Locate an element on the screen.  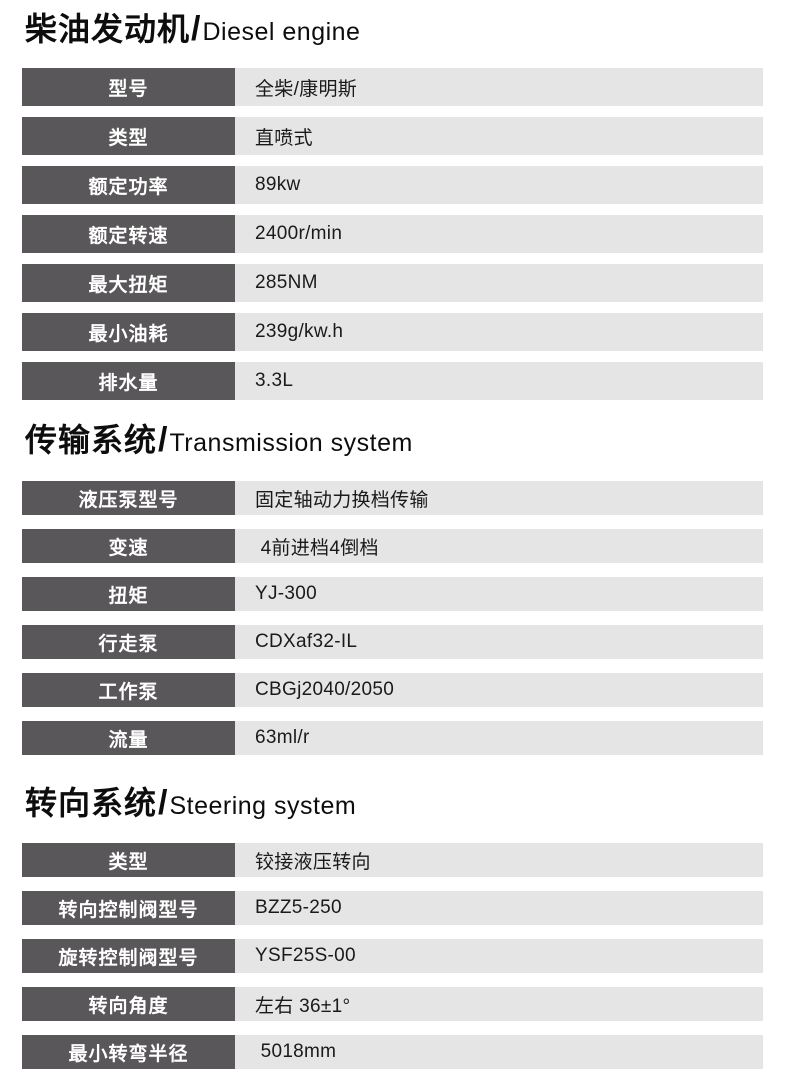
spec-label: 最小油耗 is located at coordinates (128, 332).